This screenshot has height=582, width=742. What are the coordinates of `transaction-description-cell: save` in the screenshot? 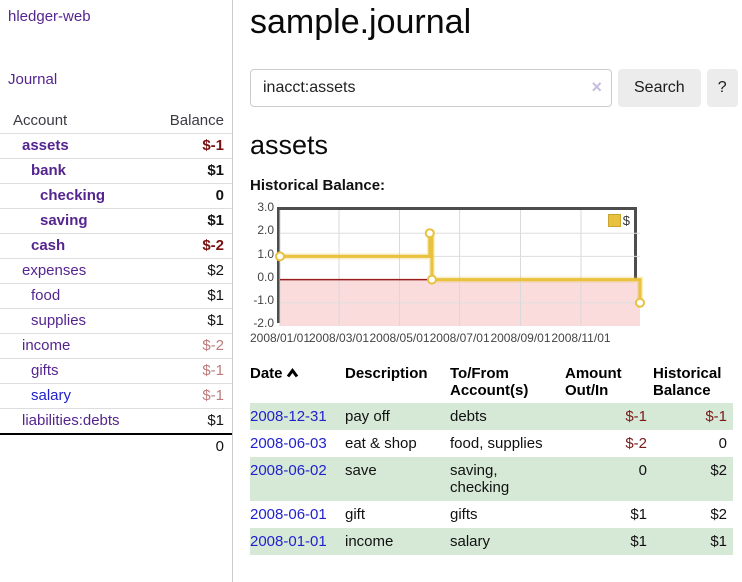 It's located at (397, 479).